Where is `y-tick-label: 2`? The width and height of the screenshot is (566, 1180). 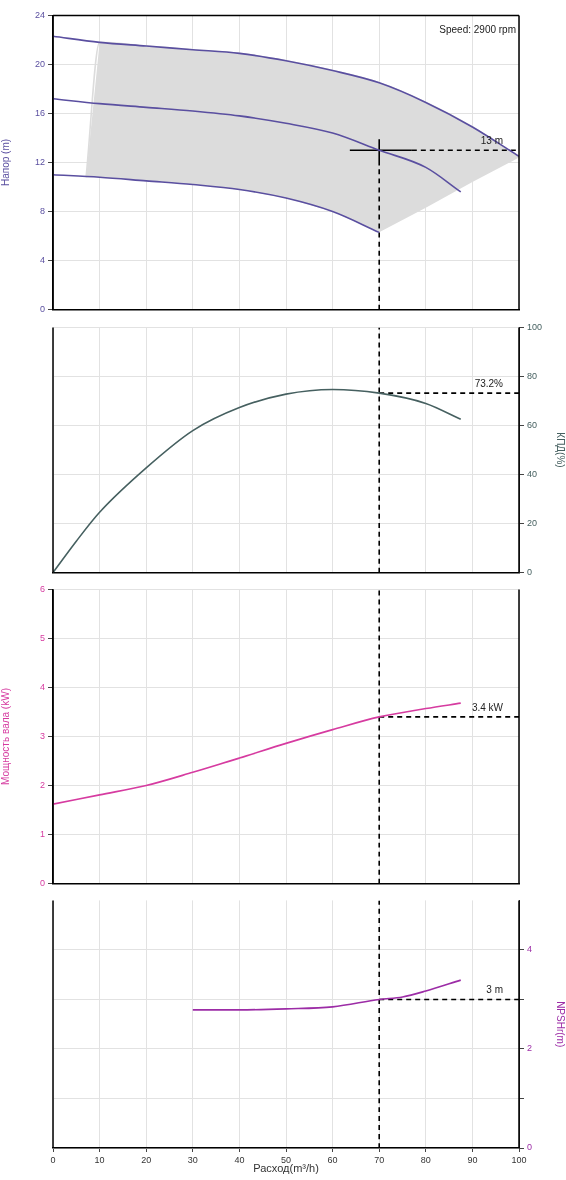 y-tick-label: 2 is located at coordinates (42, 785).